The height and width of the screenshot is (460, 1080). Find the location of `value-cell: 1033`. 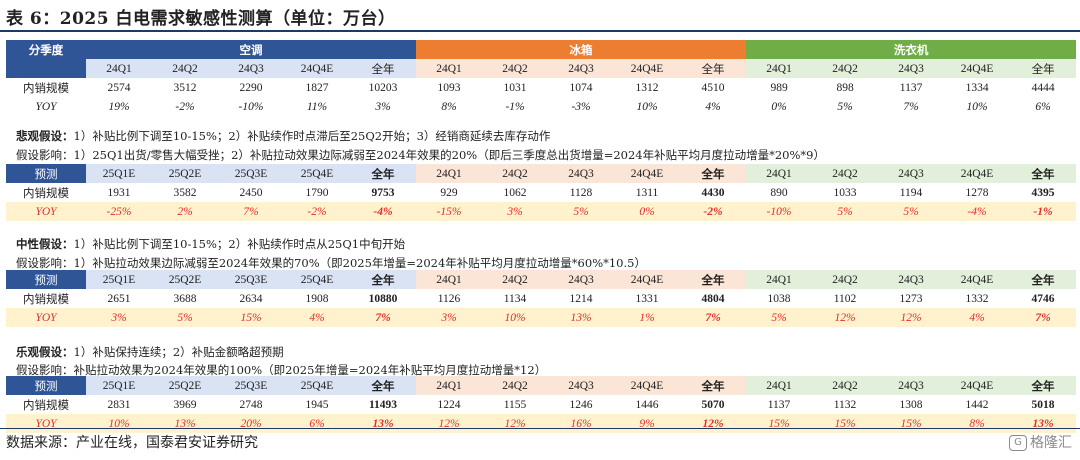

value-cell: 1033 is located at coordinates (845, 192).